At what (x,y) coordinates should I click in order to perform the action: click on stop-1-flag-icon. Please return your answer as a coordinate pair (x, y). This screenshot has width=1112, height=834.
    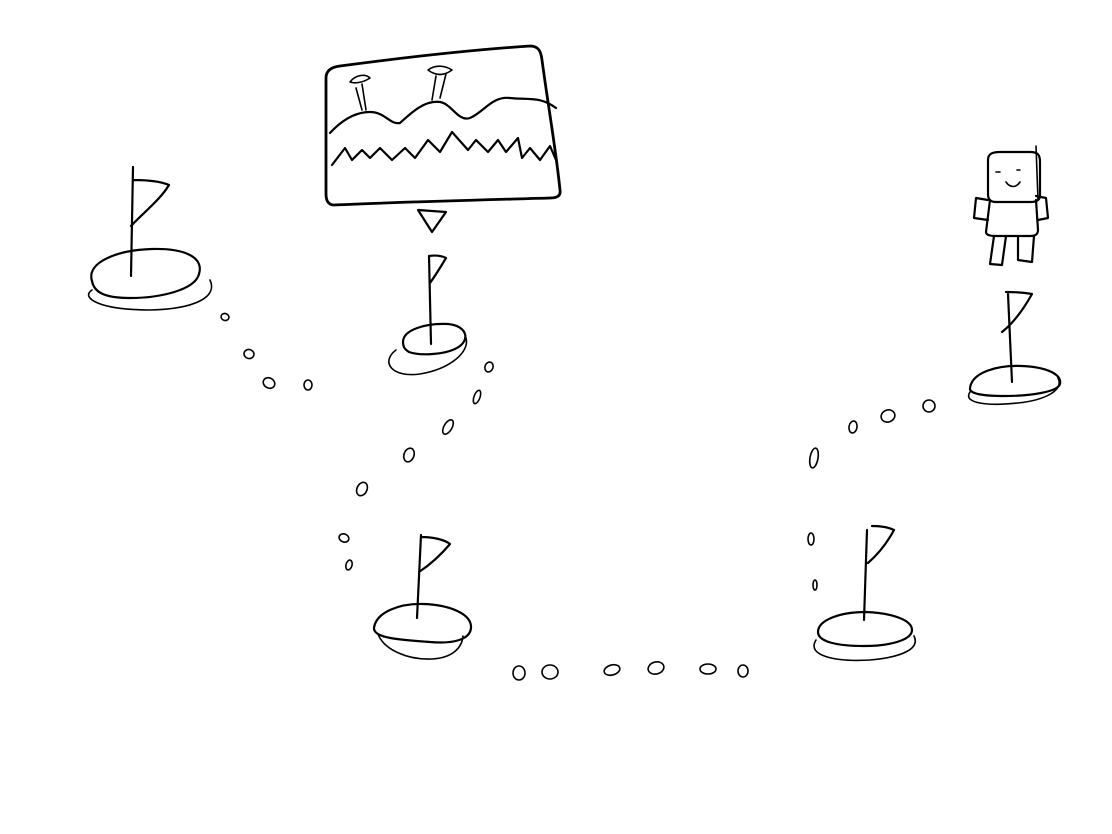
    Looking at the image, I should click on (150, 221).